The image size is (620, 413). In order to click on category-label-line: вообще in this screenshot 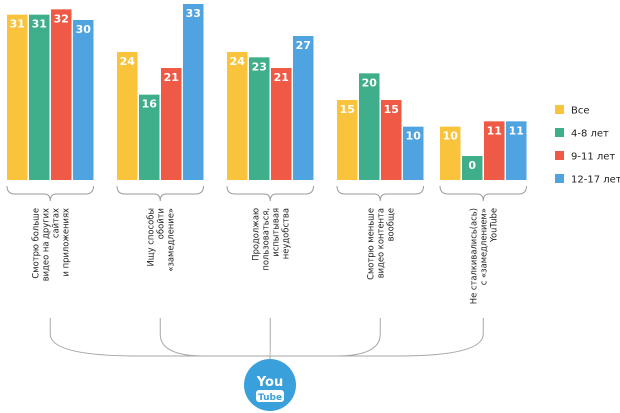, I will do `click(390, 224)`.